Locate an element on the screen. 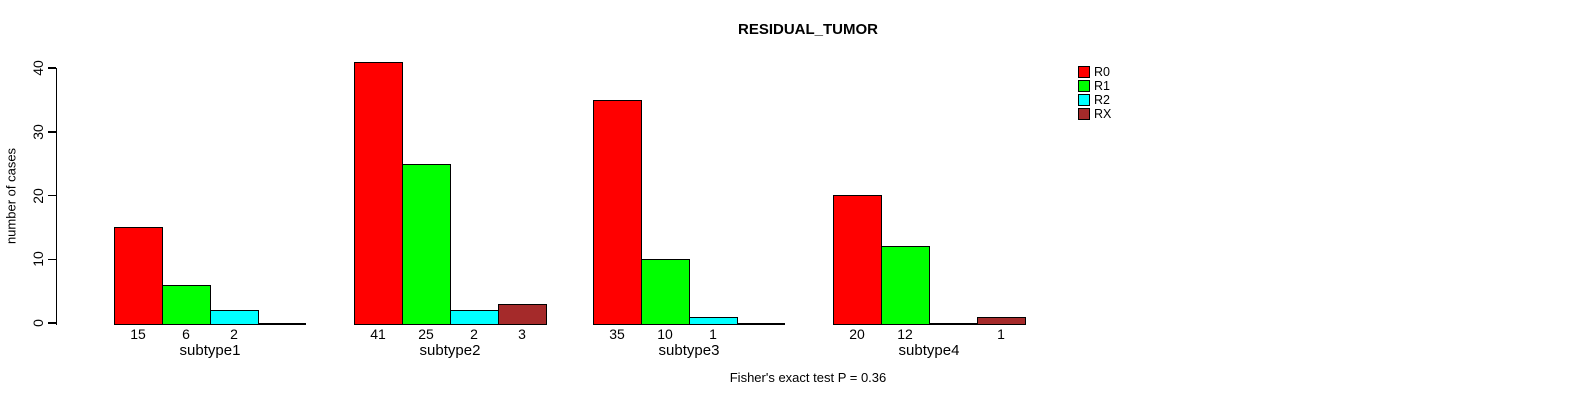  y-tick-label: 40 is located at coordinates (38, 68).